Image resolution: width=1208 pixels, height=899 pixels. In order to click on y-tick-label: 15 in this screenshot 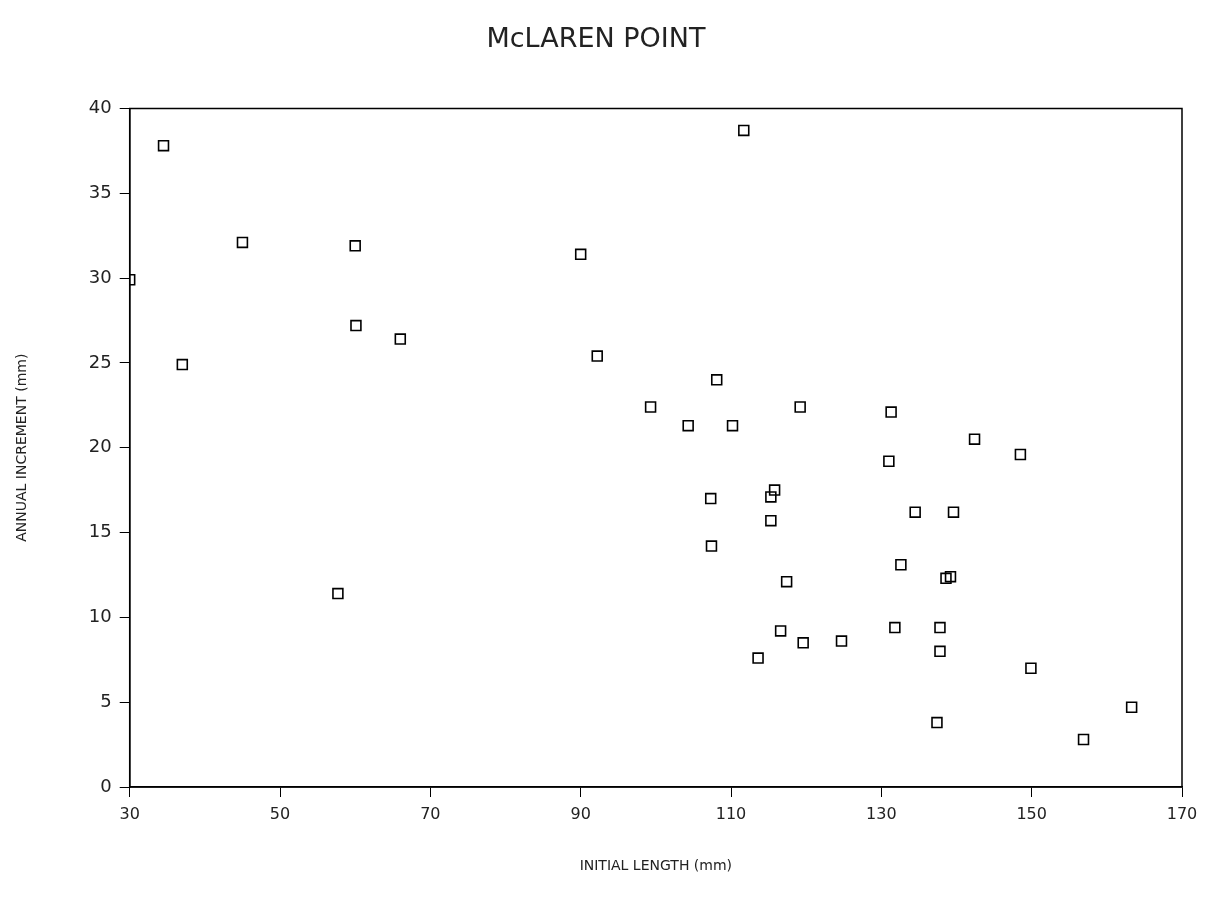, I will do `click(100, 531)`.